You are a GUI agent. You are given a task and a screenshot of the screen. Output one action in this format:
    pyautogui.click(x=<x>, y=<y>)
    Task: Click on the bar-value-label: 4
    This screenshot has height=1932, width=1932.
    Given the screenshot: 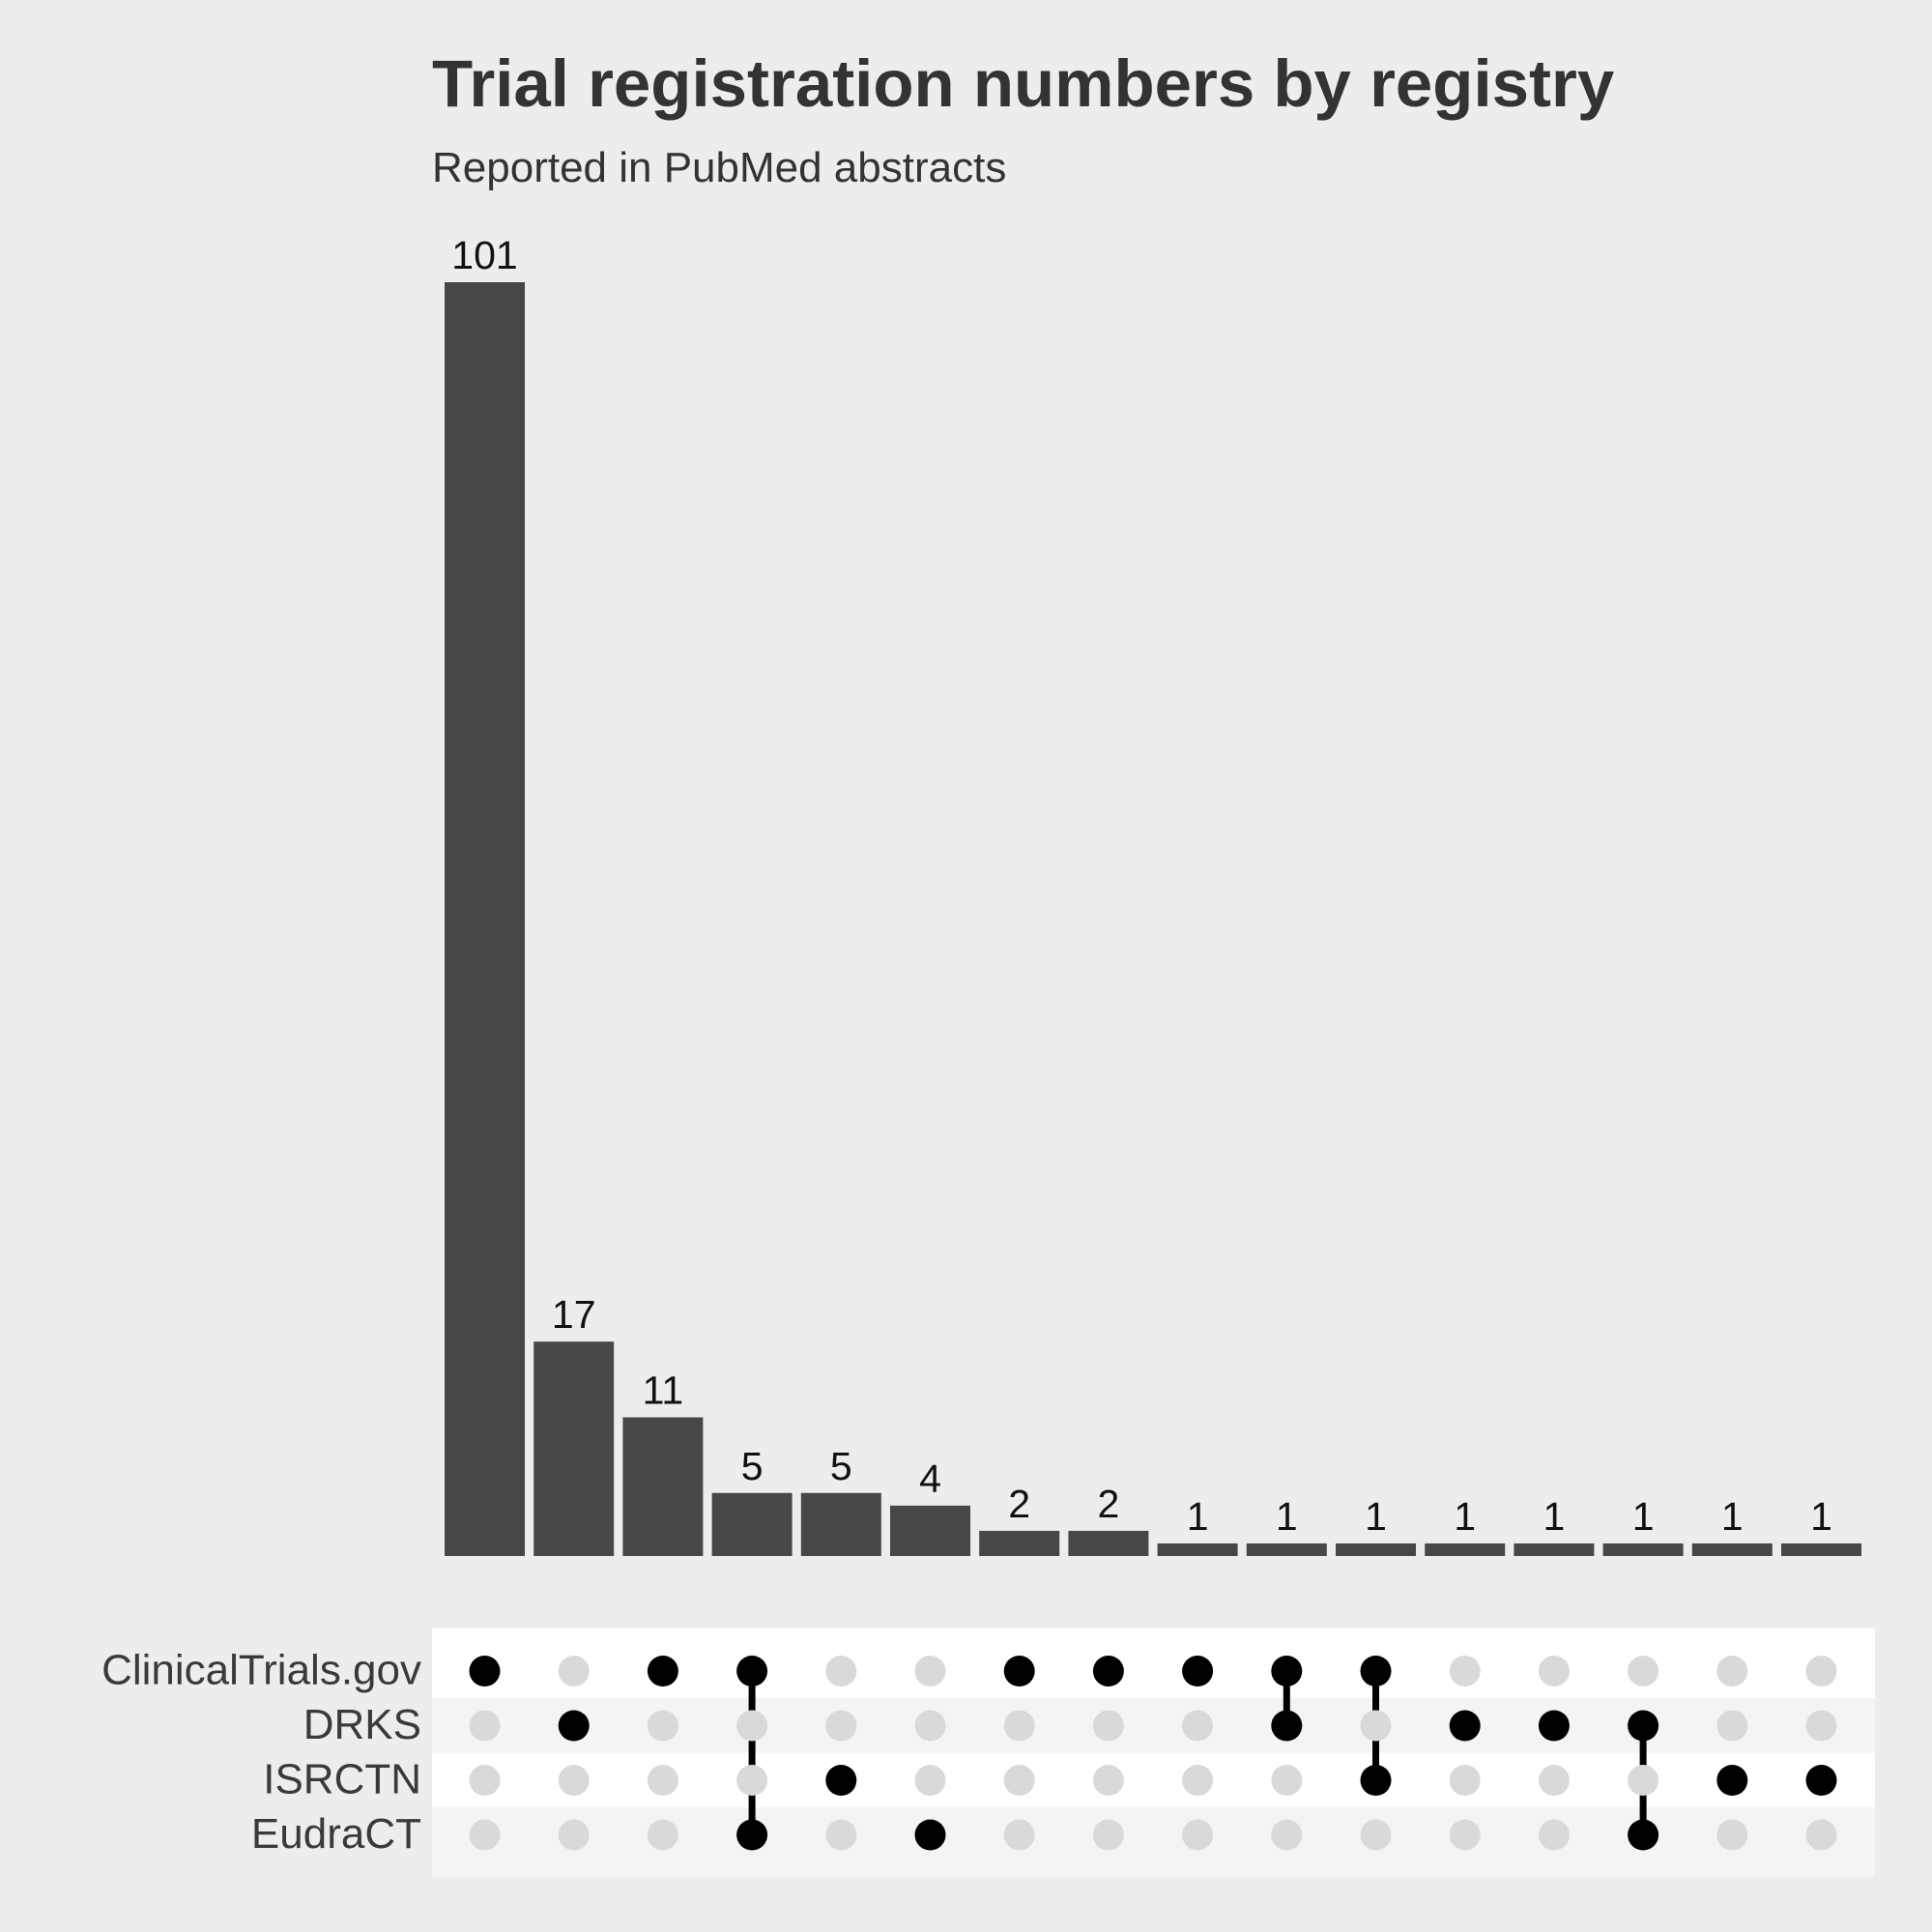 What is the action you would take?
    pyautogui.click(x=930, y=1478)
    